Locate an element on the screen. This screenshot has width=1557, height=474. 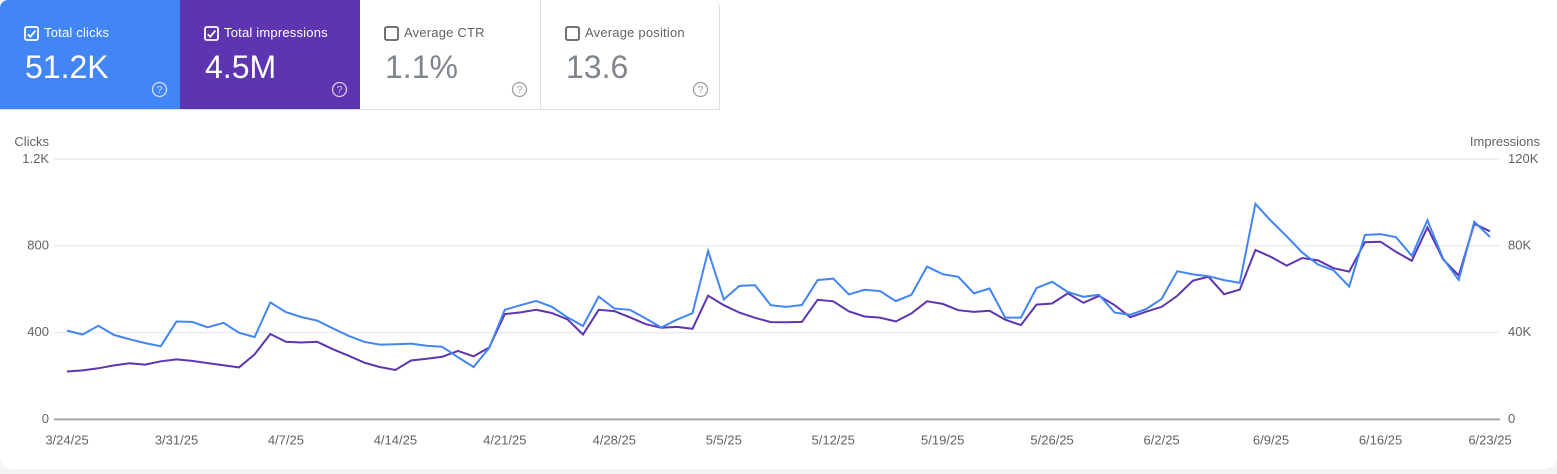
svg-text: 6/16/25 is located at coordinates (1380, 440).